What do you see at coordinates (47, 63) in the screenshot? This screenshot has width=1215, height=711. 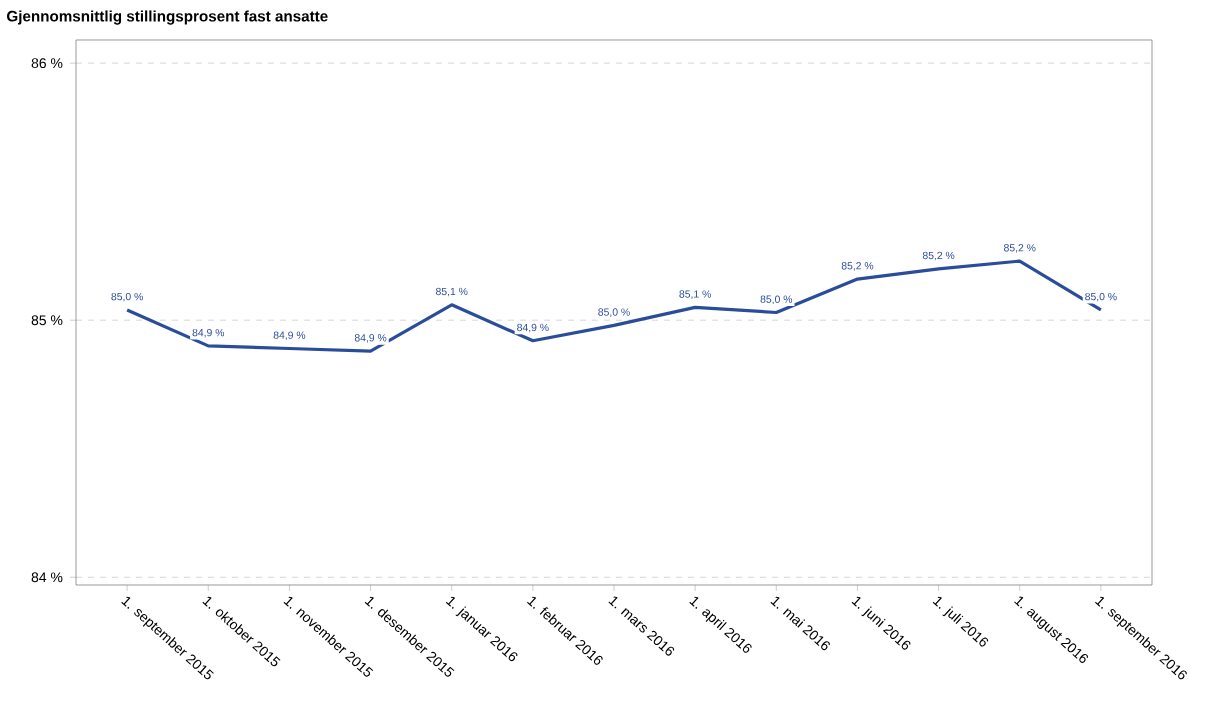 I see `y-tick-label: 86 %` at bounding box center [47, 63].